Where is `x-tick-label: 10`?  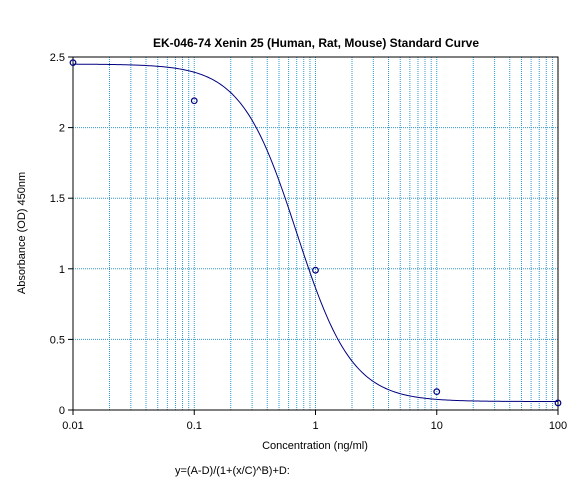 x-tick-label: 10 is located at coordinates (437, 426).